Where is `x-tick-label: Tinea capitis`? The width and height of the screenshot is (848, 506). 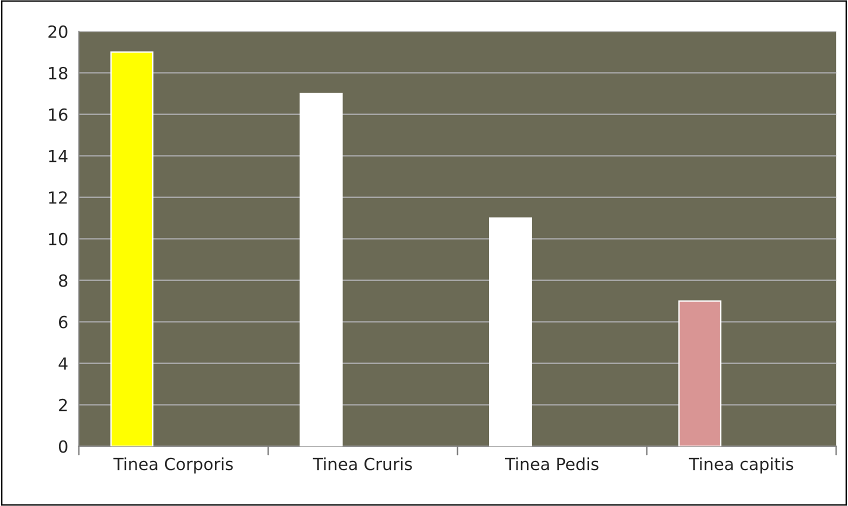
x-tick-label: Tinea capitis is located at coordinates (741, 465).